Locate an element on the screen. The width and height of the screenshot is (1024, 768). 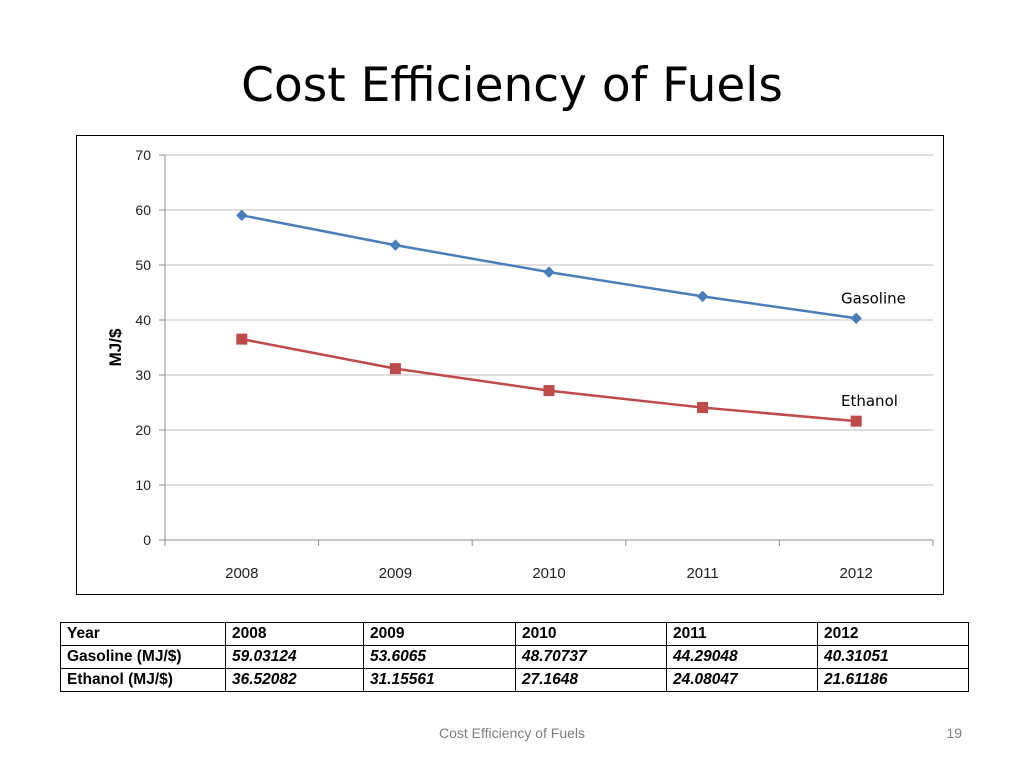
table-cell: 27.1648 is located at coordinates (591, 680).